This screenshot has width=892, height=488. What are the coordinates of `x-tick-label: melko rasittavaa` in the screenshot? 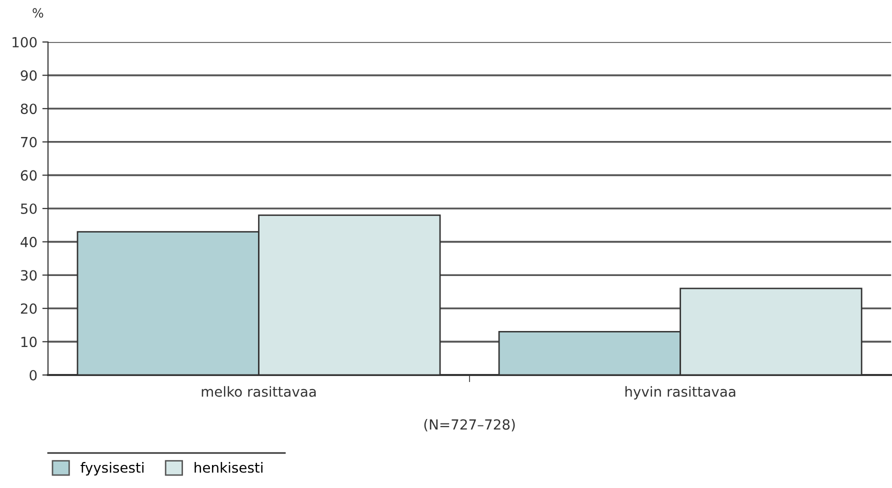 It's located at (259, 391).